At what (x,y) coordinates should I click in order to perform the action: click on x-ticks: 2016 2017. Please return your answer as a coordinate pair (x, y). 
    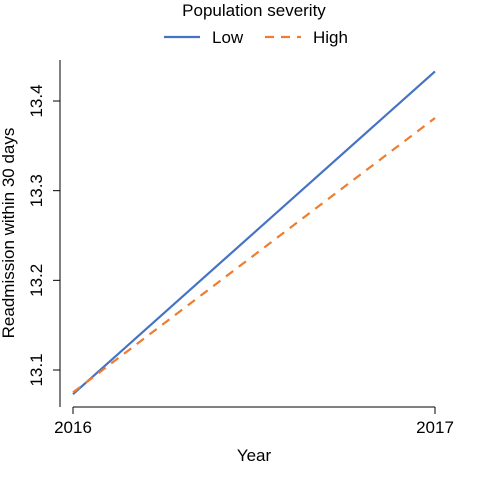
    Looking at the image, I should click on (254, 422).